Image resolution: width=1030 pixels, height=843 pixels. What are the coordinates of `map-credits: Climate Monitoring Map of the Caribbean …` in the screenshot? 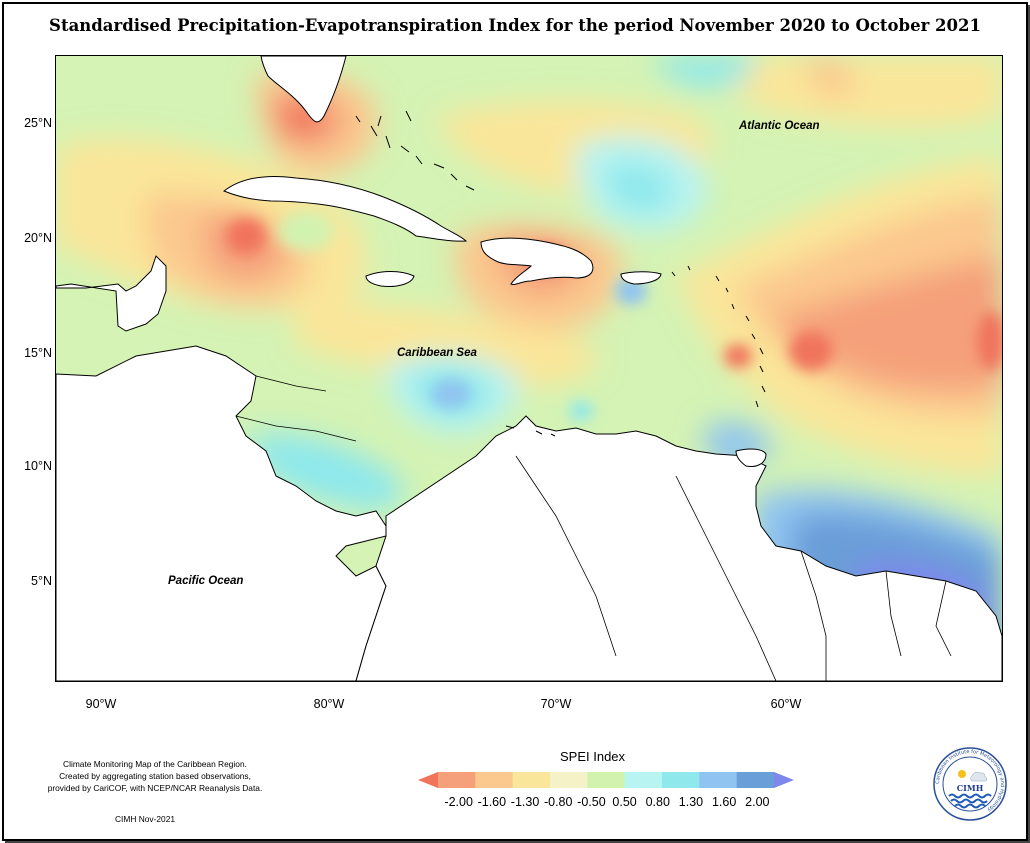 It's located at (155, 776).